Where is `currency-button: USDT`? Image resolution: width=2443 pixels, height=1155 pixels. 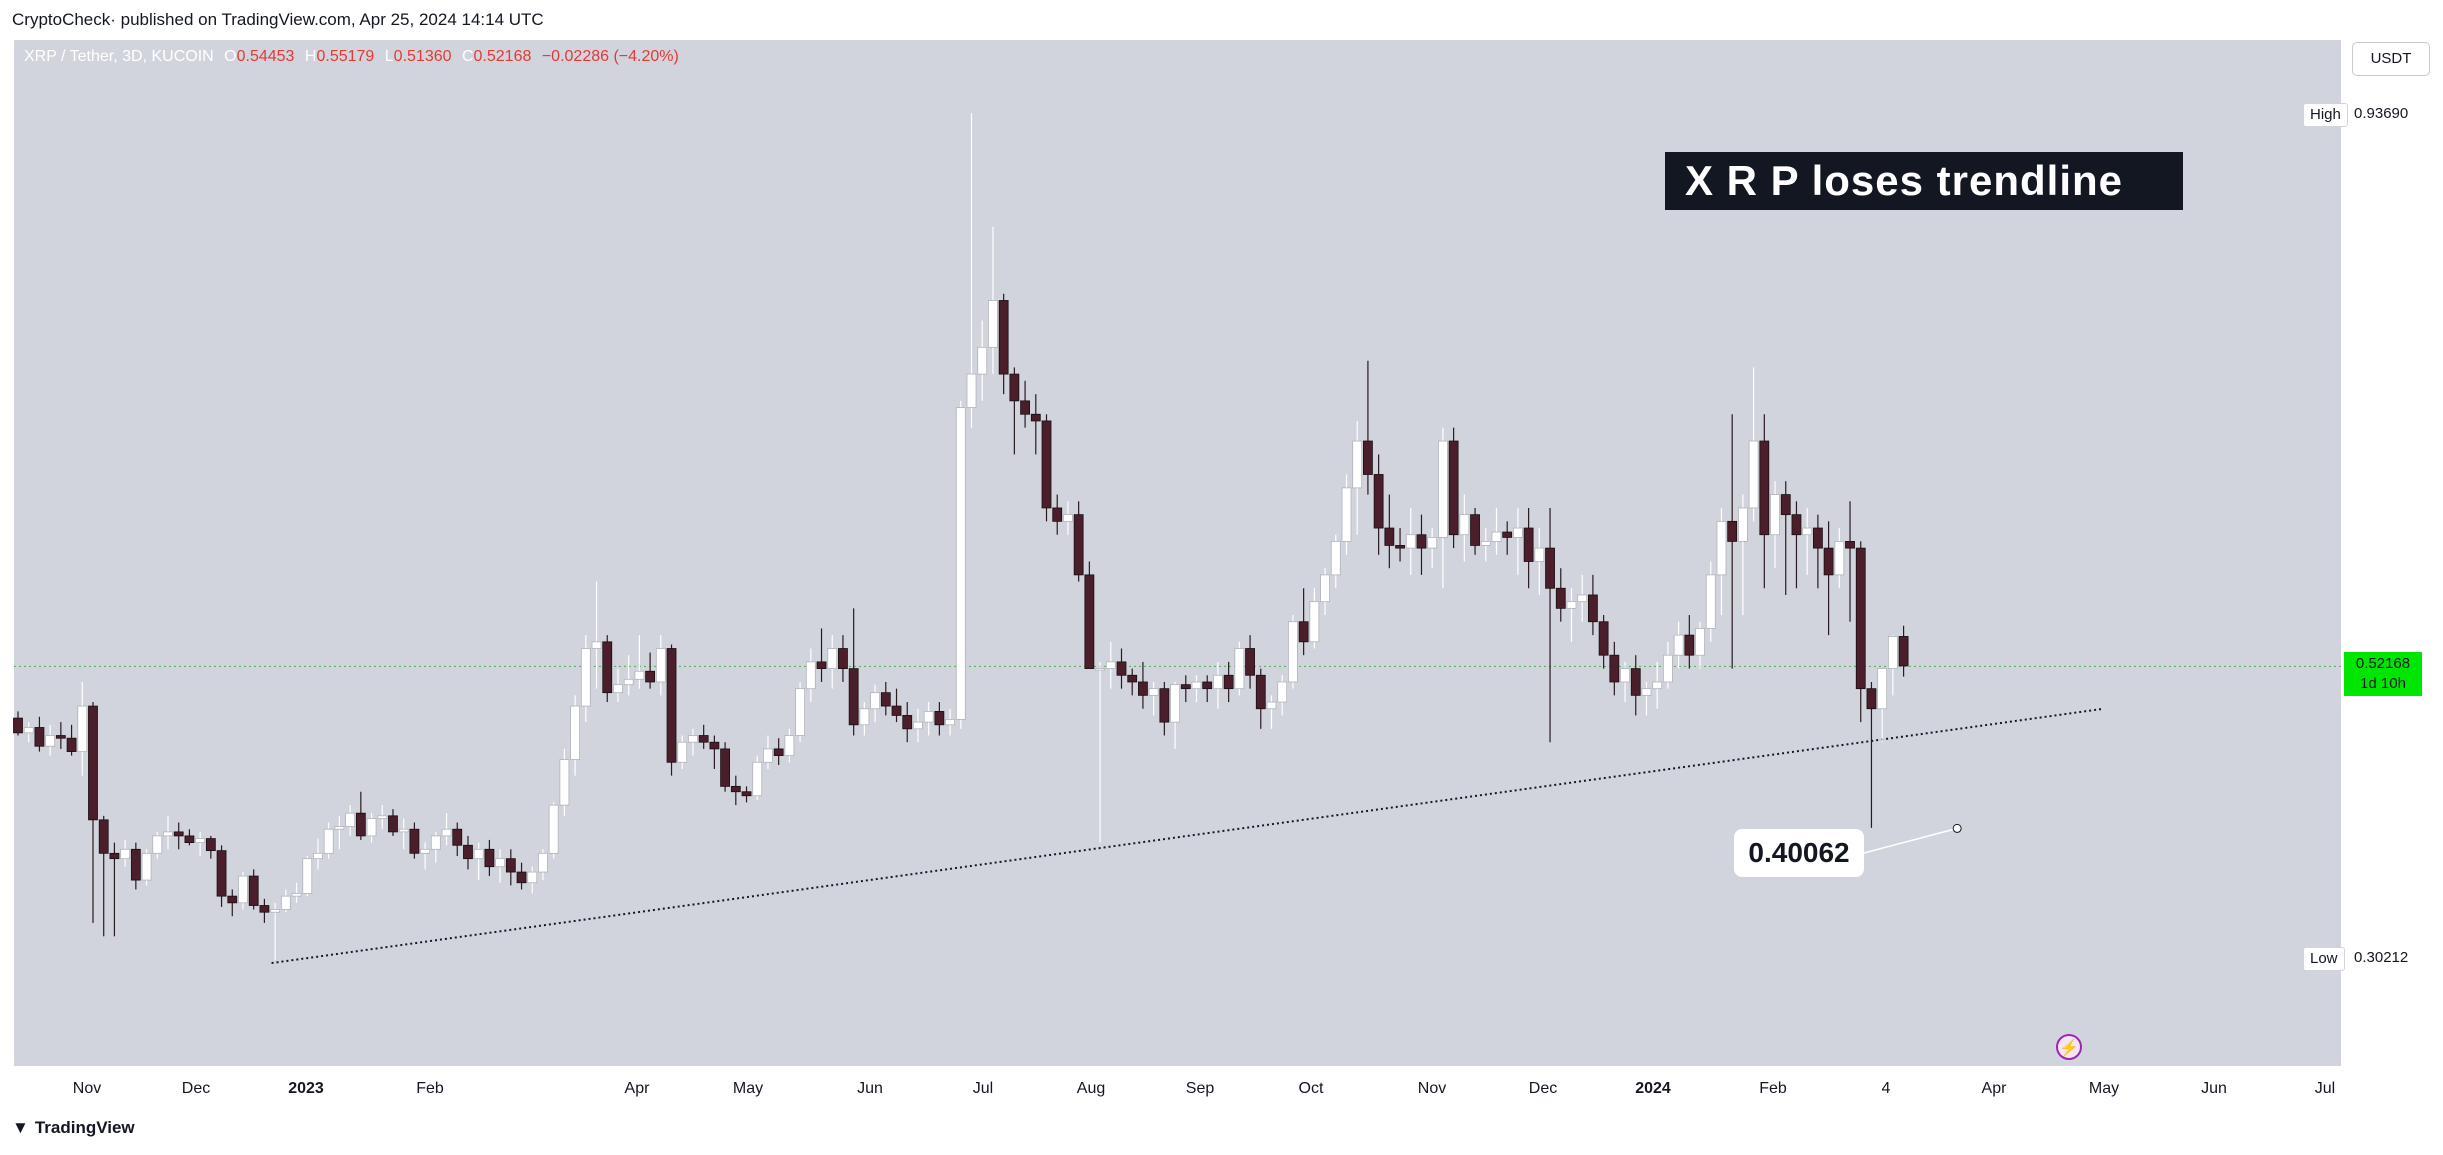 currency-button: USDT is located at coordinates (2391, 59).